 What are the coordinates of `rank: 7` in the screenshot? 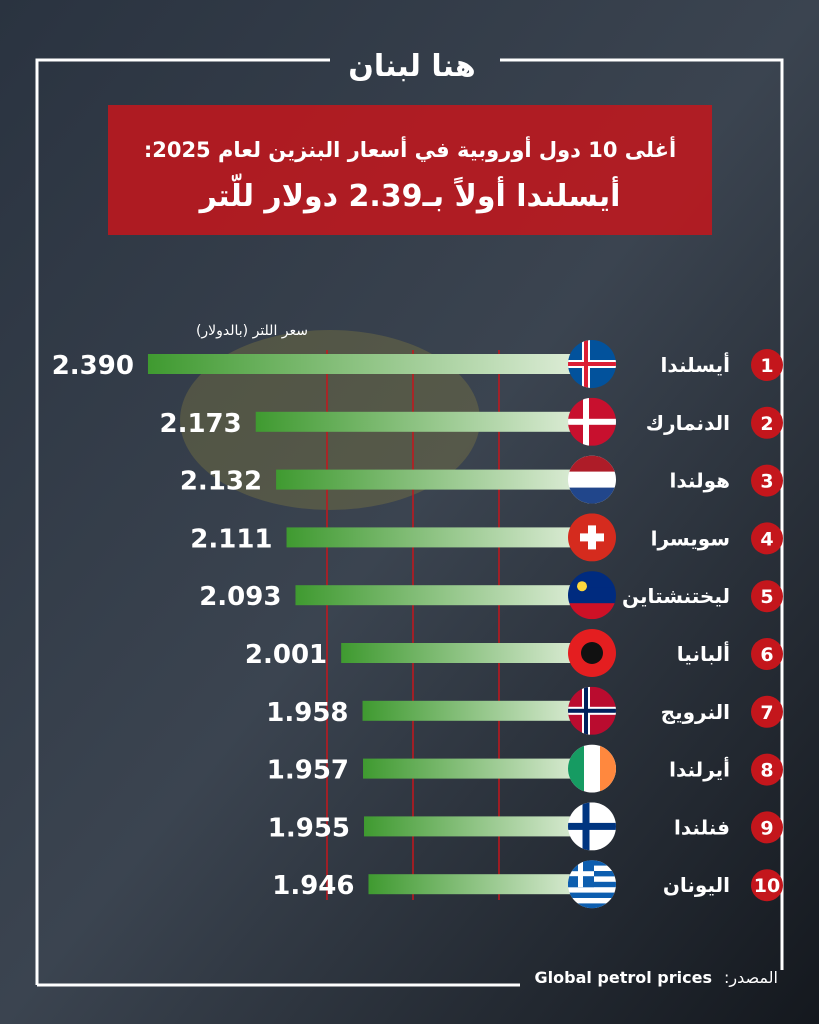 It's located at (766, 713).